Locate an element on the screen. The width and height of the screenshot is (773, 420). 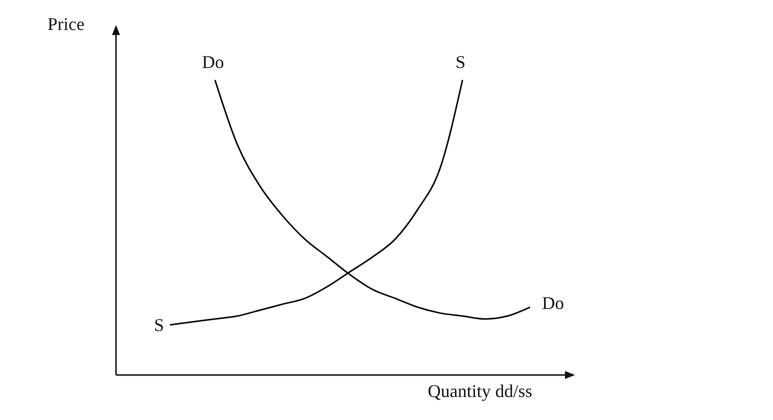
text: Do is located at coordinates (553, 303).